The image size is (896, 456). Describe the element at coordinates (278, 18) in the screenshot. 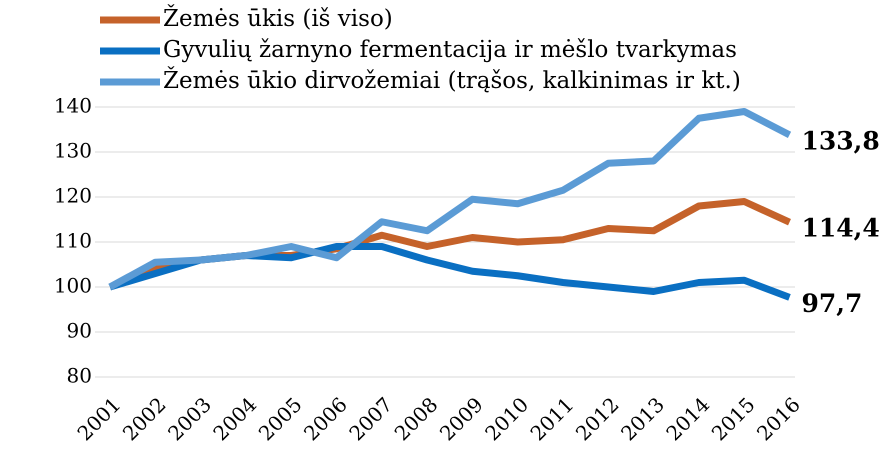

I see `legend-label: Žemės ūkis (iš viso)` at that location.